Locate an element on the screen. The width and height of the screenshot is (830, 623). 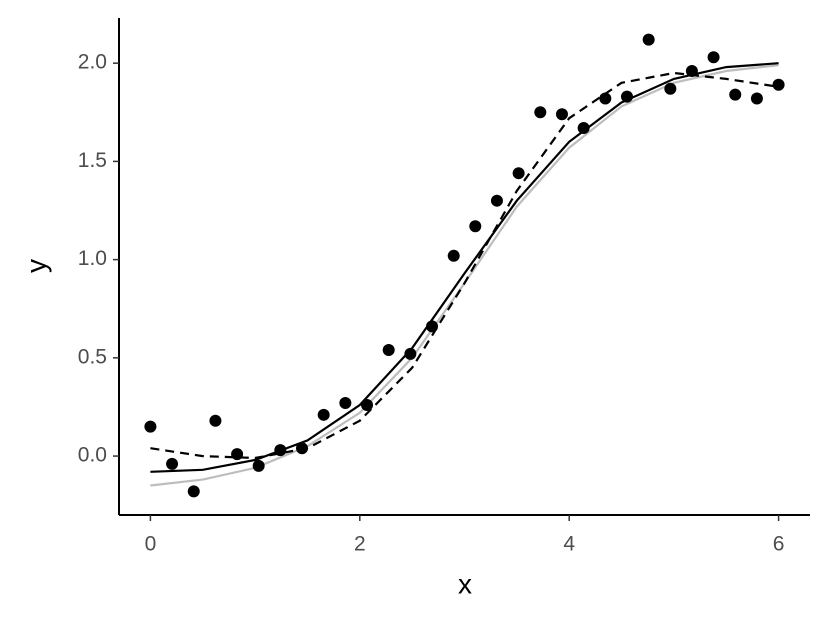
x-axis-title: x is located at coordinates (465, 583).